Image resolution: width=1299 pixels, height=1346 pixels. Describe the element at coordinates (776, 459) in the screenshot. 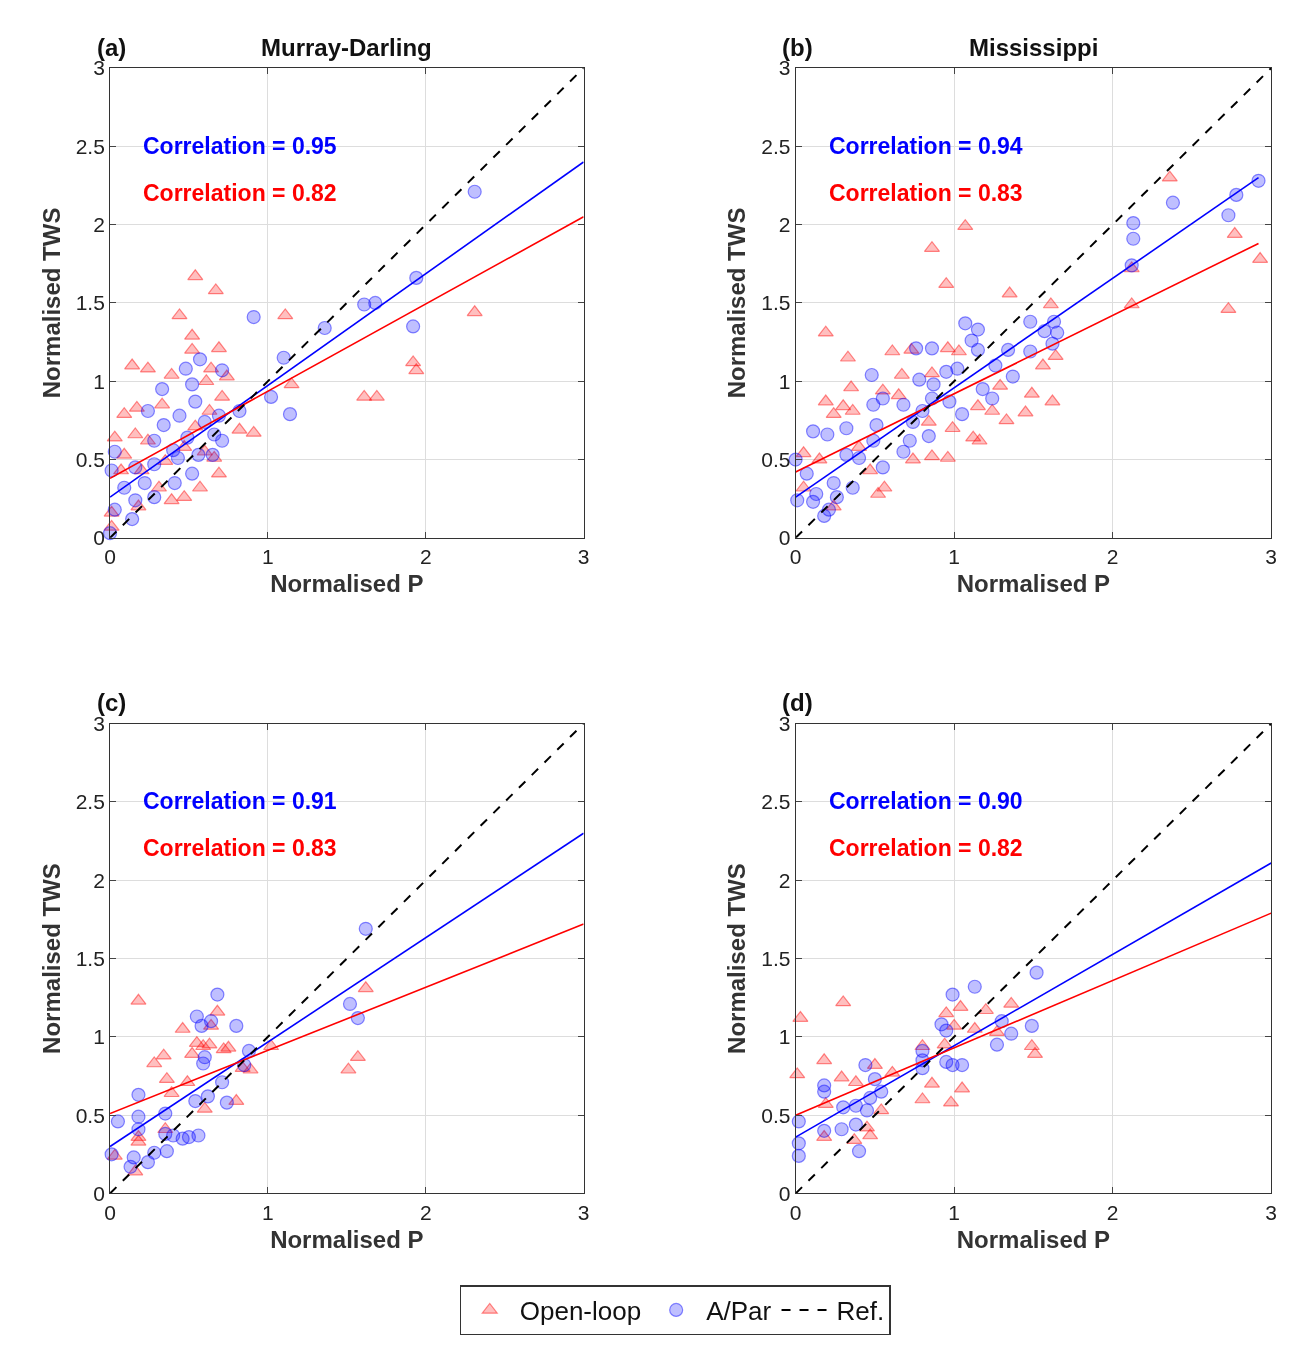

I see `y-tick-label: 0.5` at that location.